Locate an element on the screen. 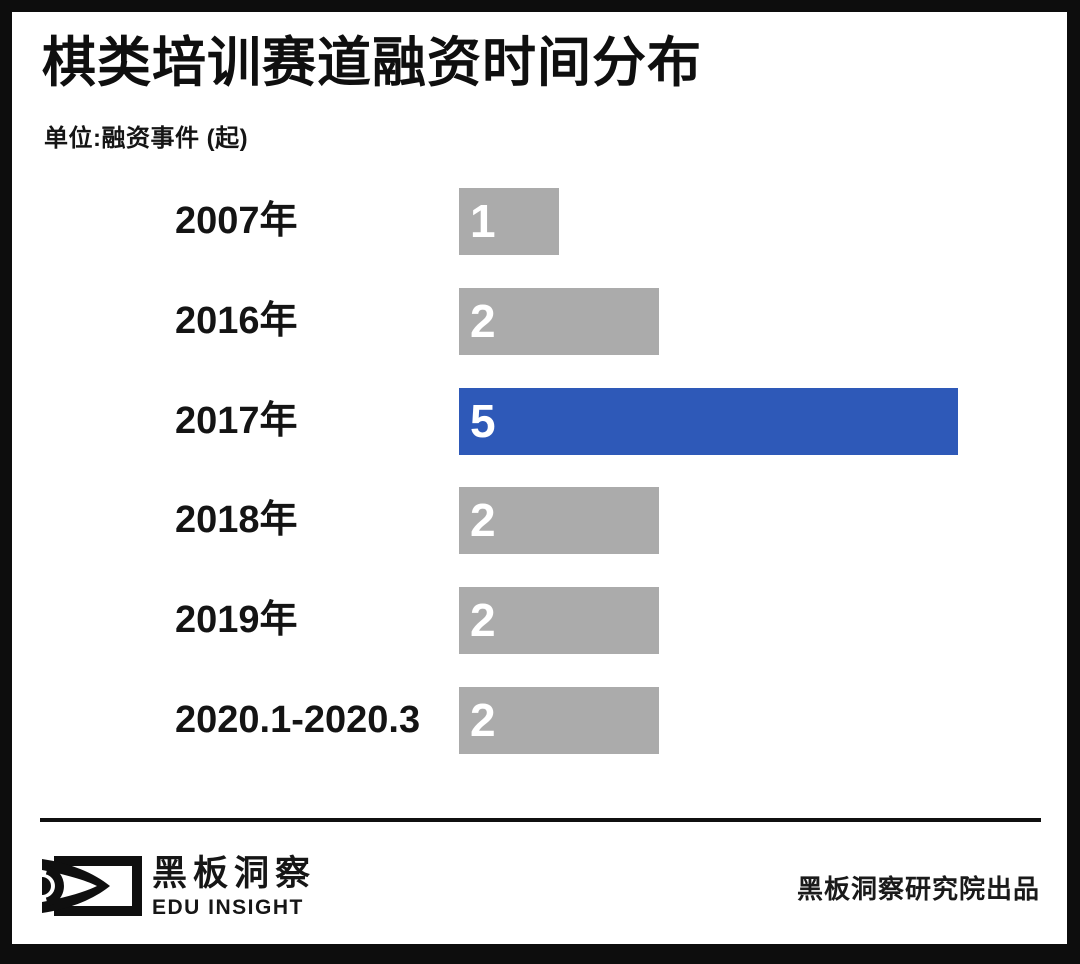  eye-logo-icon is located at coordinates (92, 886).